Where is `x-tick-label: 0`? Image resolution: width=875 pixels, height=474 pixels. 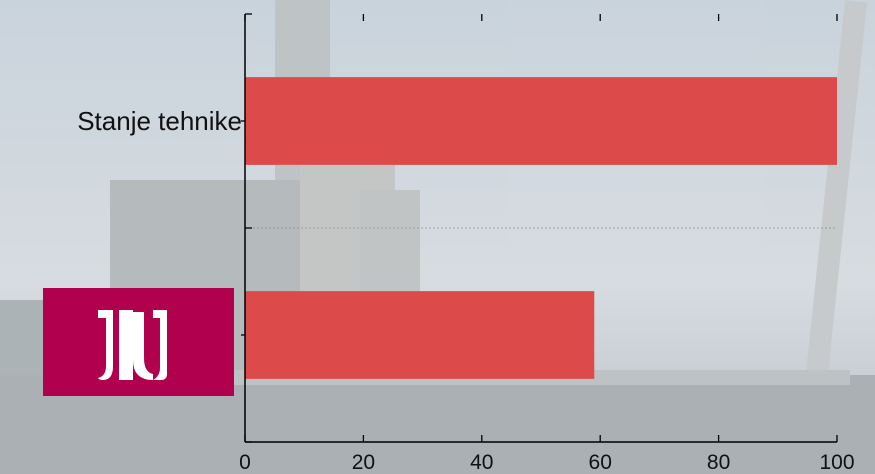
x-tick-label: 0 is located at coordinates (245, 462).